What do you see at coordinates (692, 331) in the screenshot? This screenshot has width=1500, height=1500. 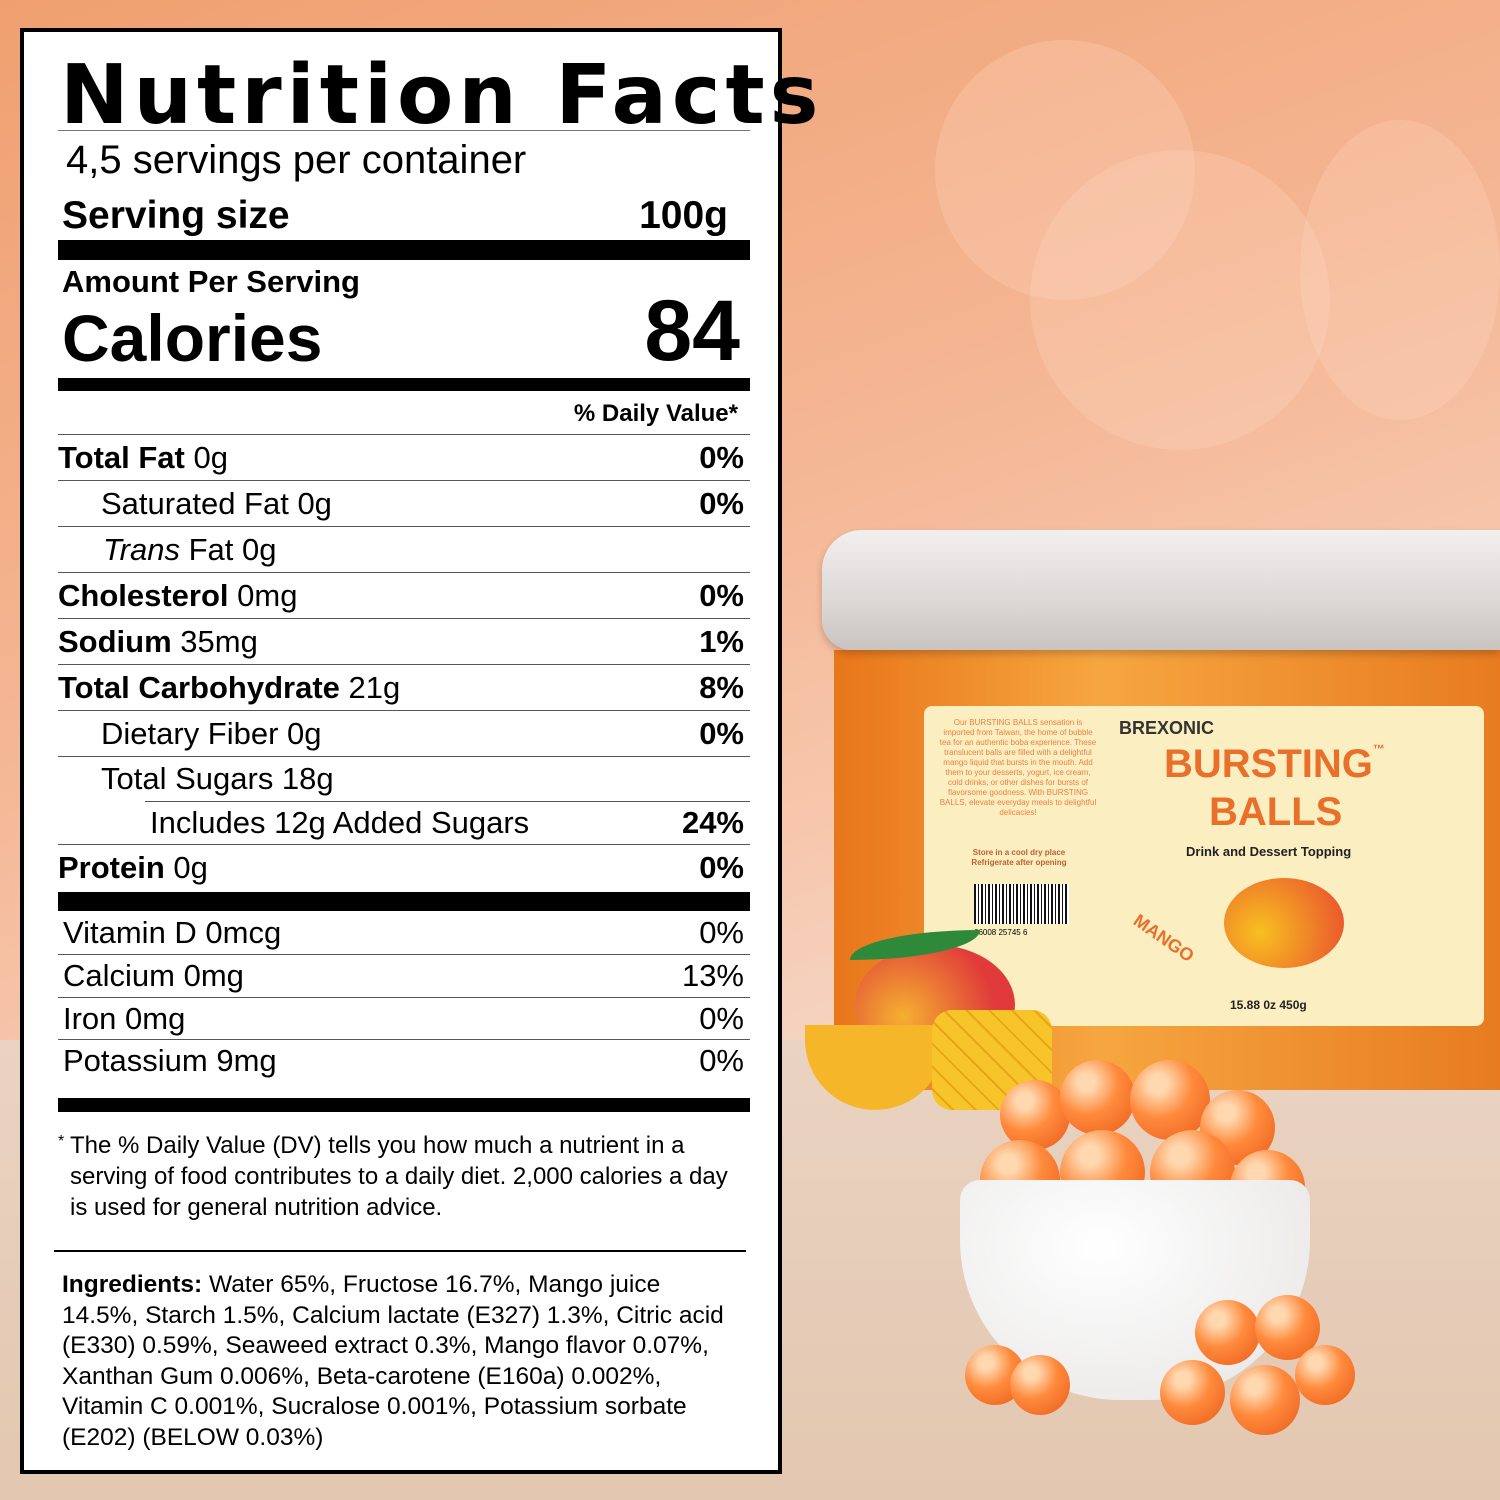 I see `calories-value: 84` at bounding box center [692, 331].